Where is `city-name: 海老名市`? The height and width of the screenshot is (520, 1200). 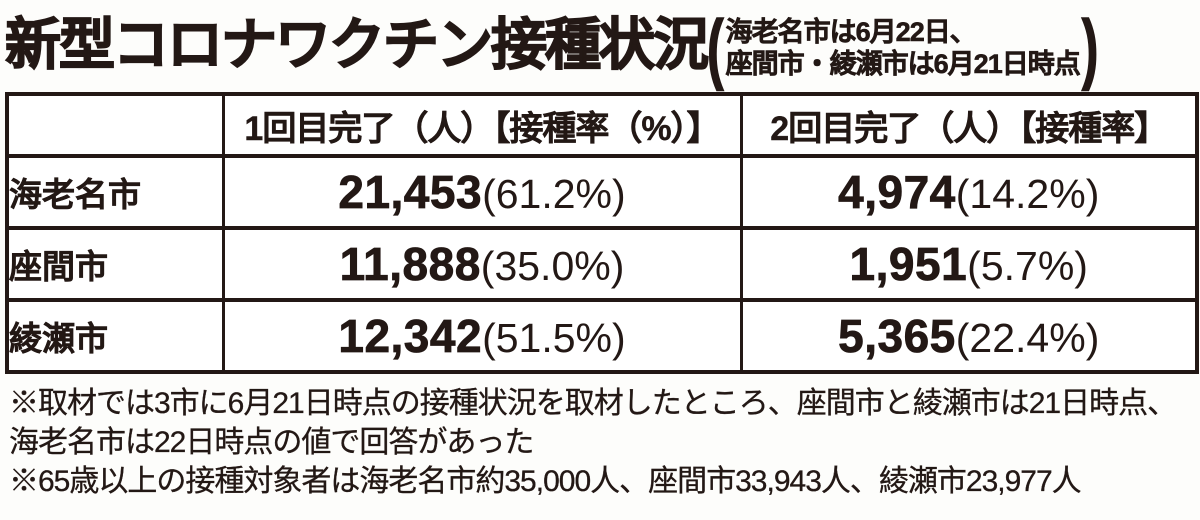 city-name: 海老名市 is located at coordinates (115, 192).